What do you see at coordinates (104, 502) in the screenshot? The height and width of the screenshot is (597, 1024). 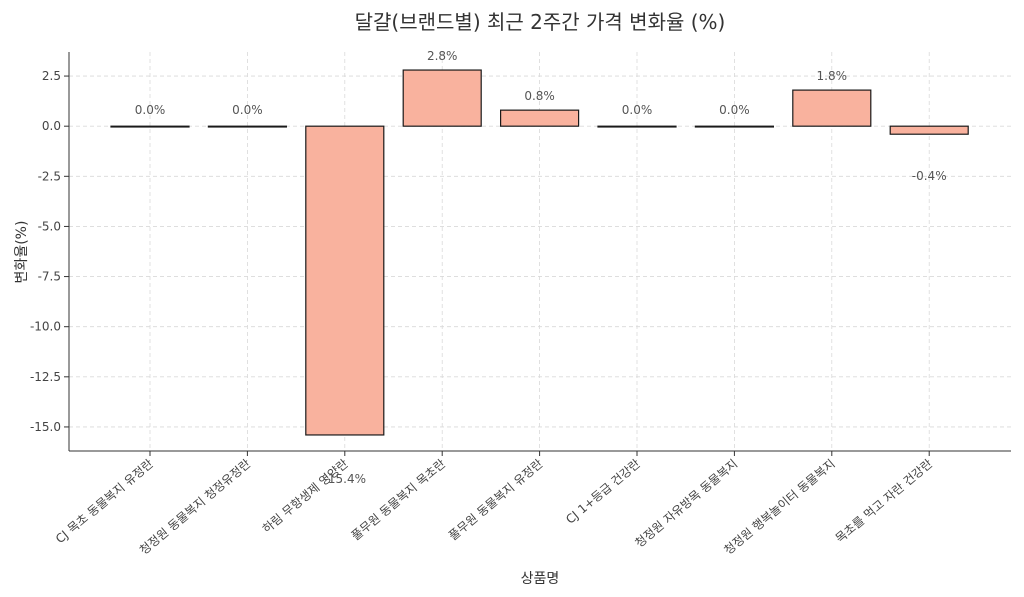 I see `x-tick-label: CJ 목초 동물복지 유정란` at bounding box center [104, 502].